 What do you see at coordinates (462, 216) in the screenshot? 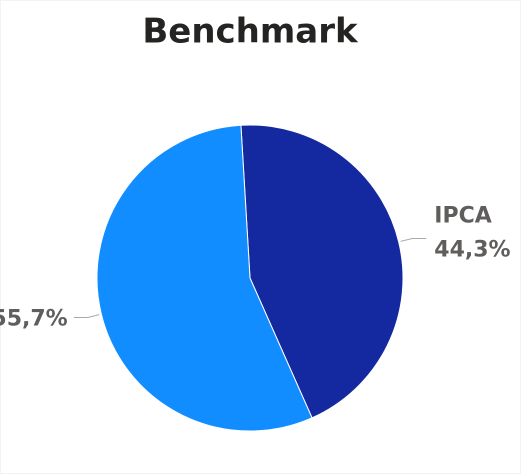
I see `category-label: IPCA` at bounding box center [462, 216].